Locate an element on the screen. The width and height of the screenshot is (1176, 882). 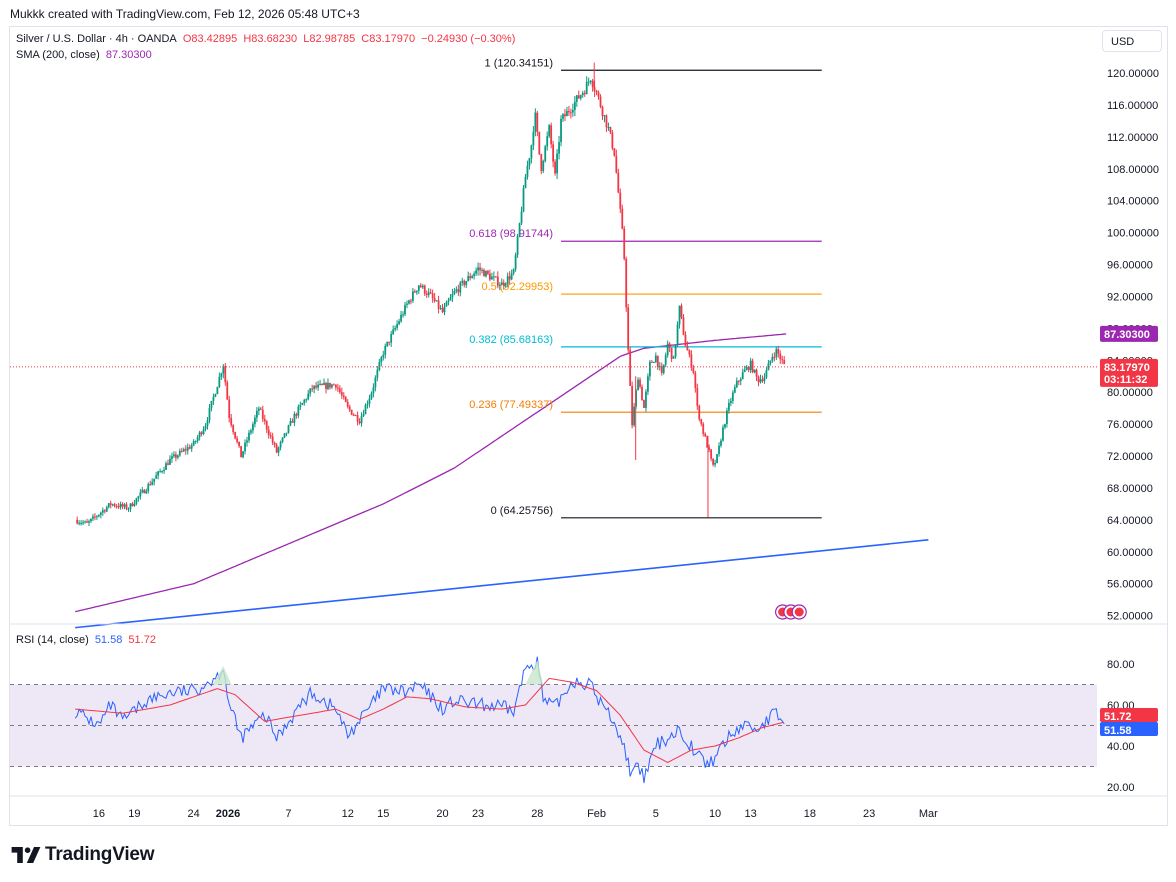
rsi-label: RSI (14, close) is located at coordinates (52, 640).